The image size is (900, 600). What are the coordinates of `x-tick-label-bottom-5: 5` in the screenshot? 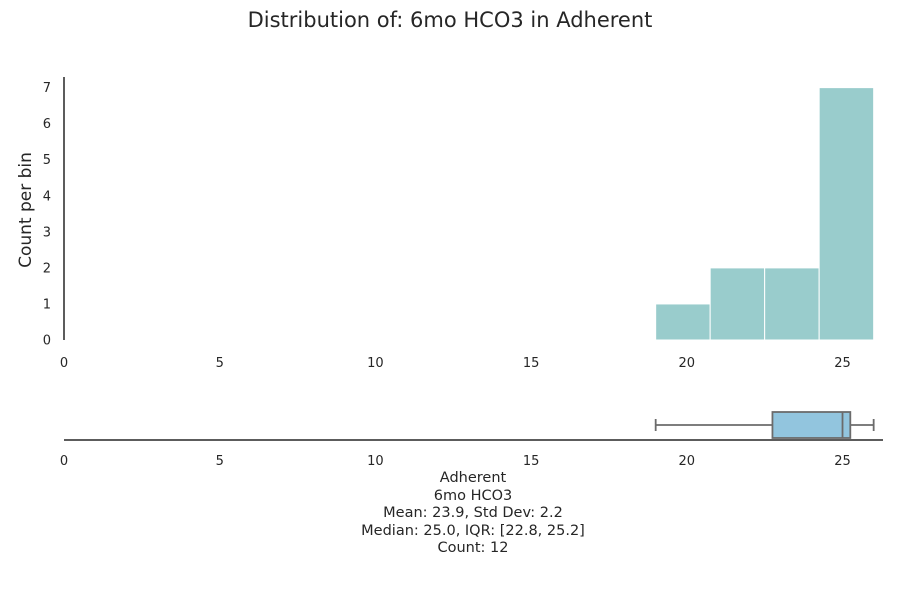 It's located at (220, 461).